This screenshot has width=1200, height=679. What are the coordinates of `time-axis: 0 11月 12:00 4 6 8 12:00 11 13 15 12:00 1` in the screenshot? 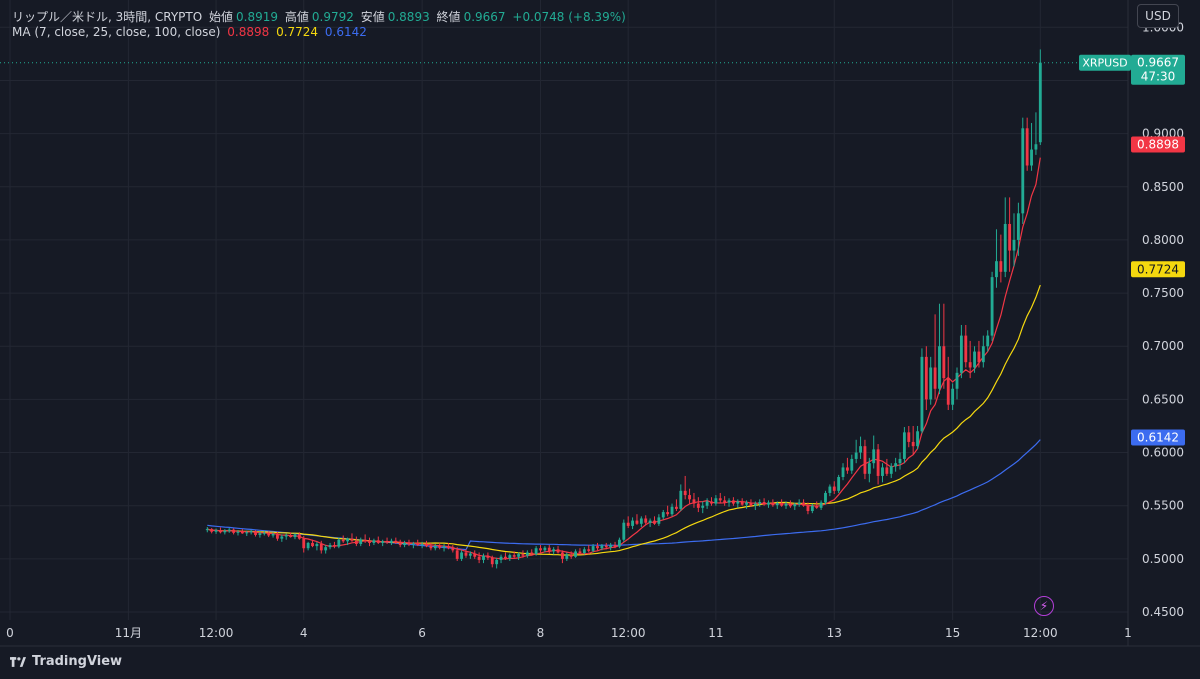 It's located at (569, 633).